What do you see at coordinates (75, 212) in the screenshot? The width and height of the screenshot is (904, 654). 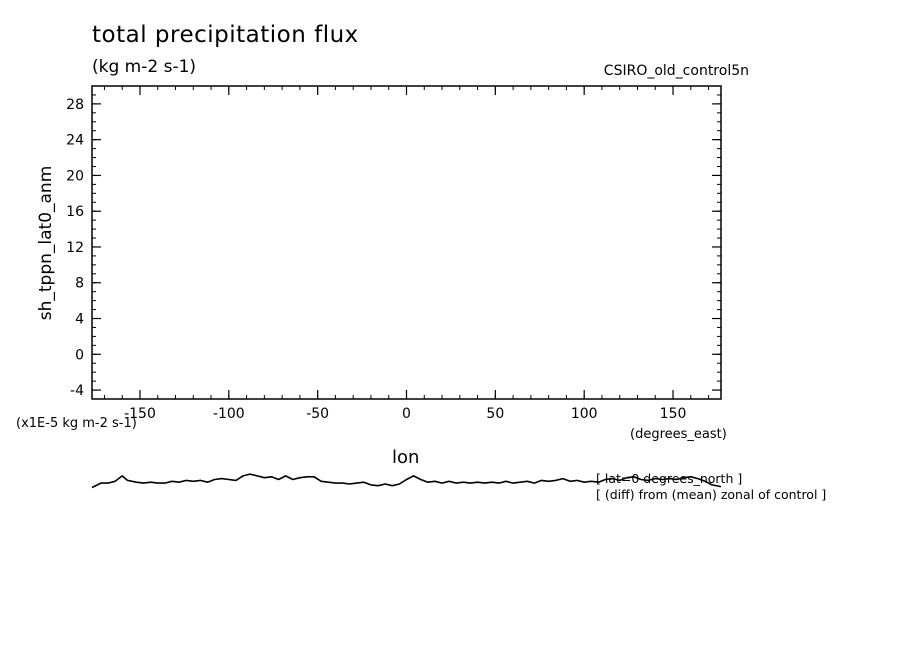 I see `y-tick-label: 16` at bounding box center [75, 212].